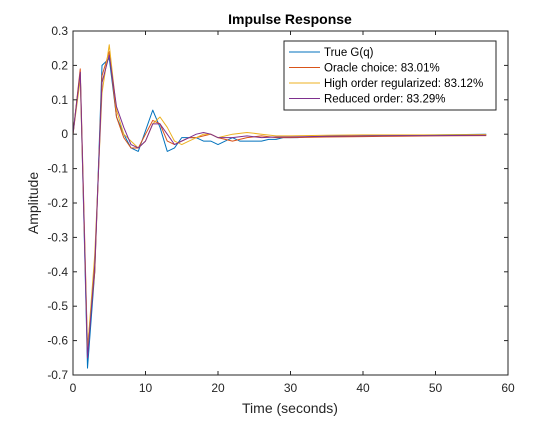 Image resolution: width=560 pixels, height=425 pixels. I want to click on y-tick-label: 0.2, so click(59, 65).